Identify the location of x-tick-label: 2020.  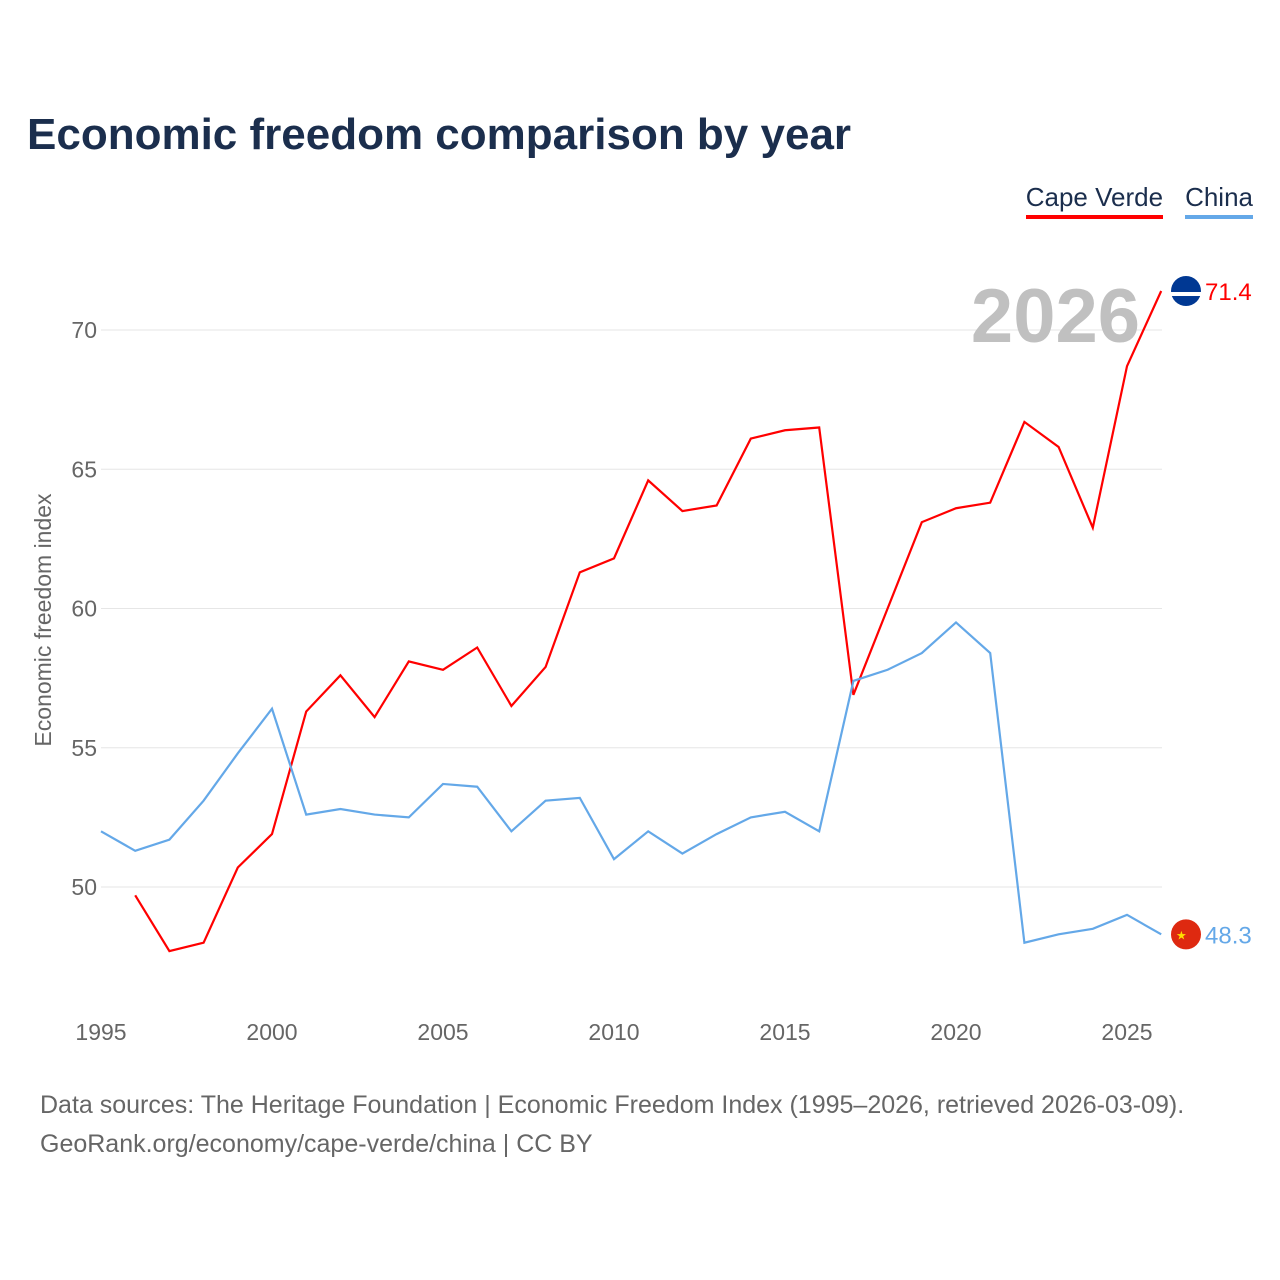
(955, 1032).